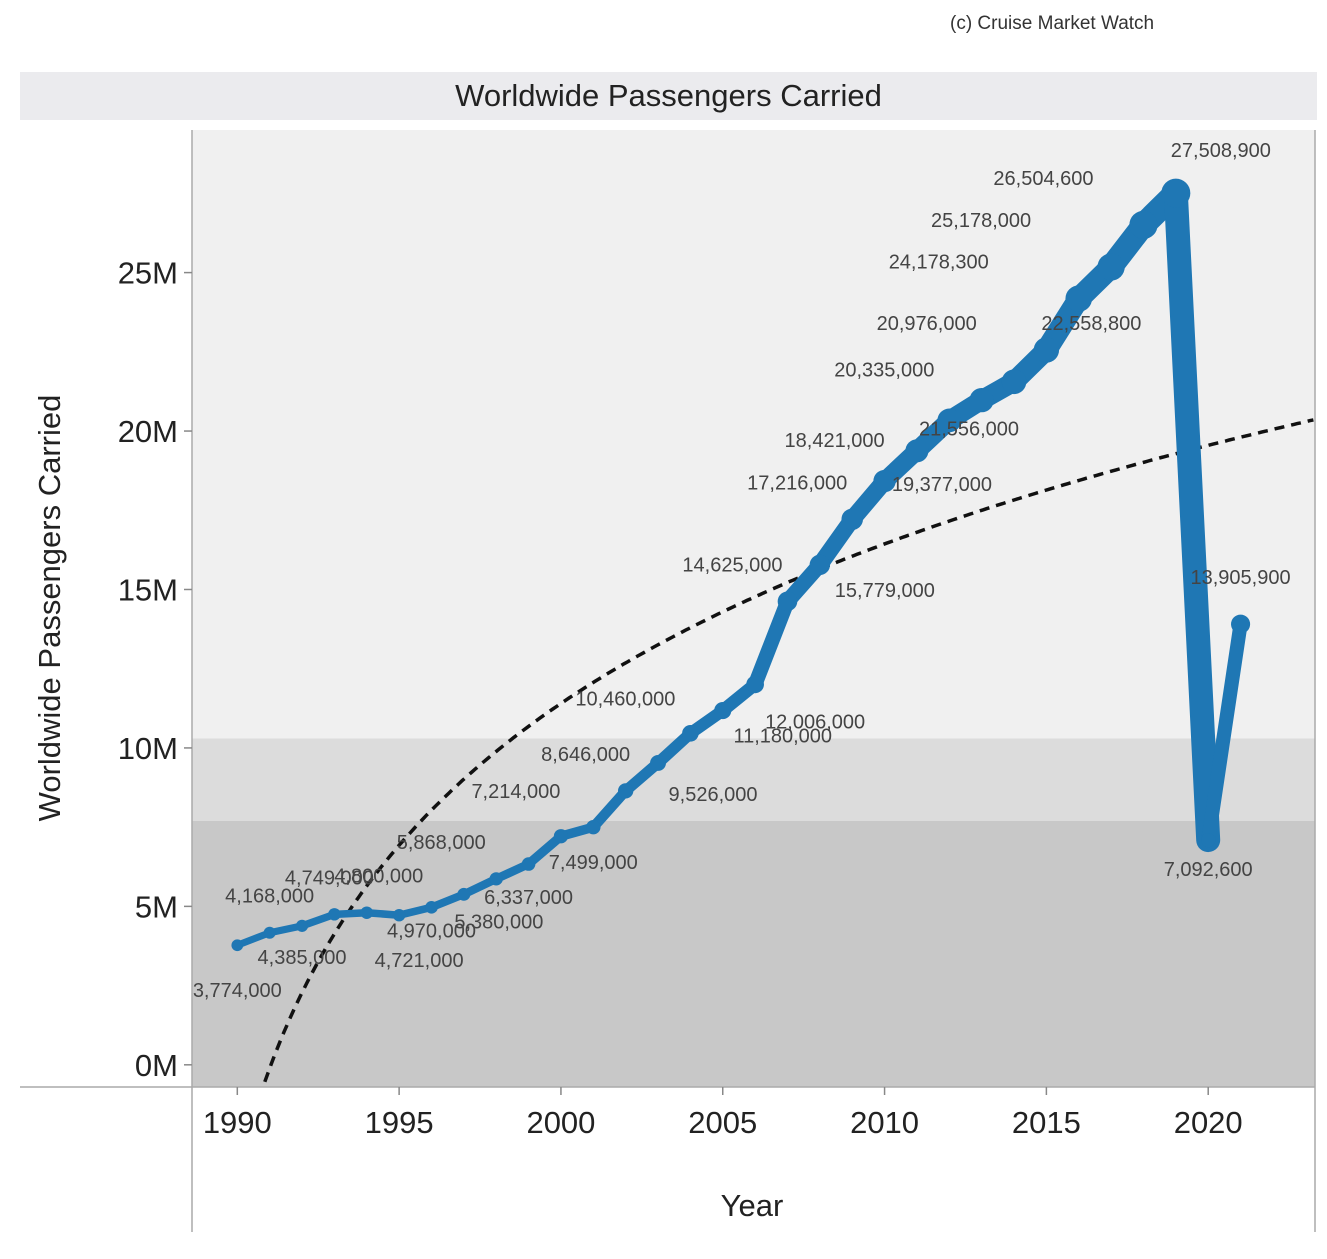 The image size is (1327, 1259). I want to click on x-tick-label: 2020, so click(1208, 1122).